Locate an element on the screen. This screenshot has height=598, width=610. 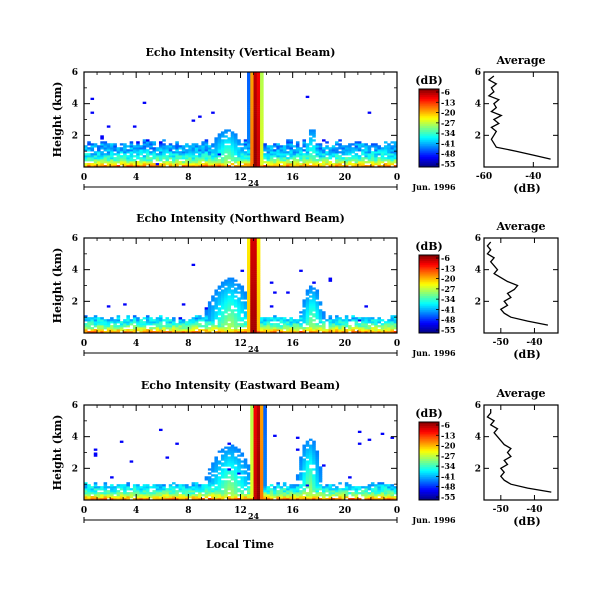
colorbar-frame is located at coordinates (429, 294).